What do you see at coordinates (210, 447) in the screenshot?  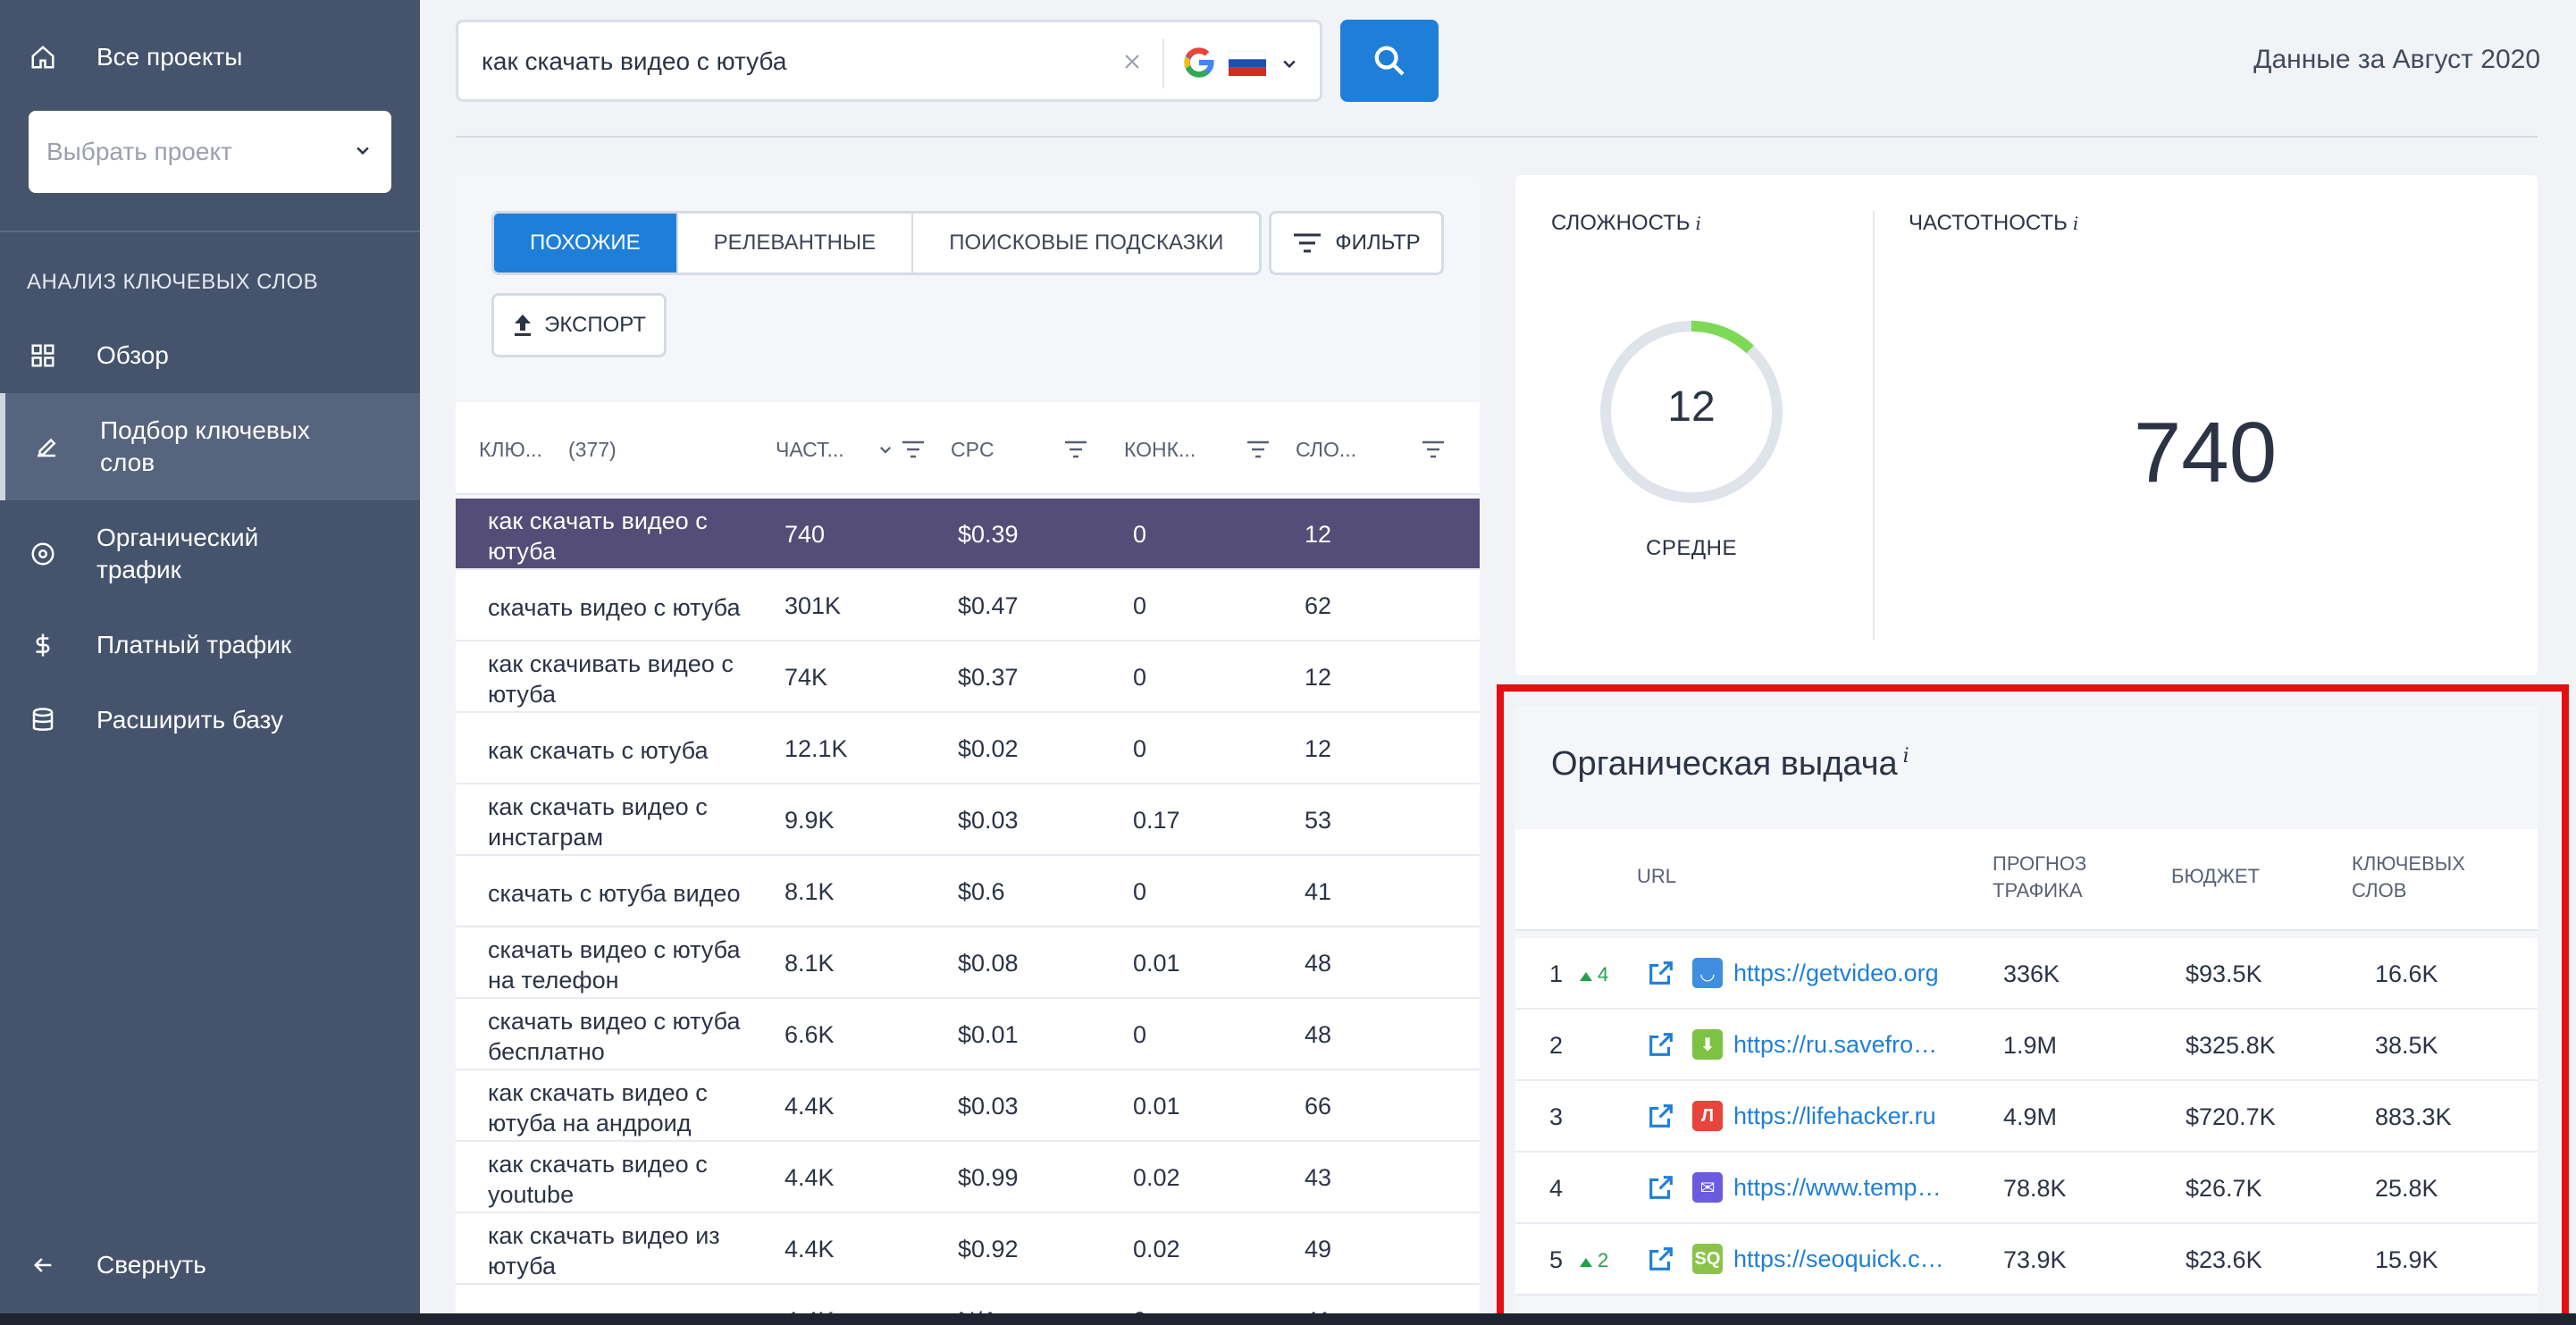 I see `sidebar-item-keyword-research: Подбор ключевых слов` at bounding box center [210, 447].